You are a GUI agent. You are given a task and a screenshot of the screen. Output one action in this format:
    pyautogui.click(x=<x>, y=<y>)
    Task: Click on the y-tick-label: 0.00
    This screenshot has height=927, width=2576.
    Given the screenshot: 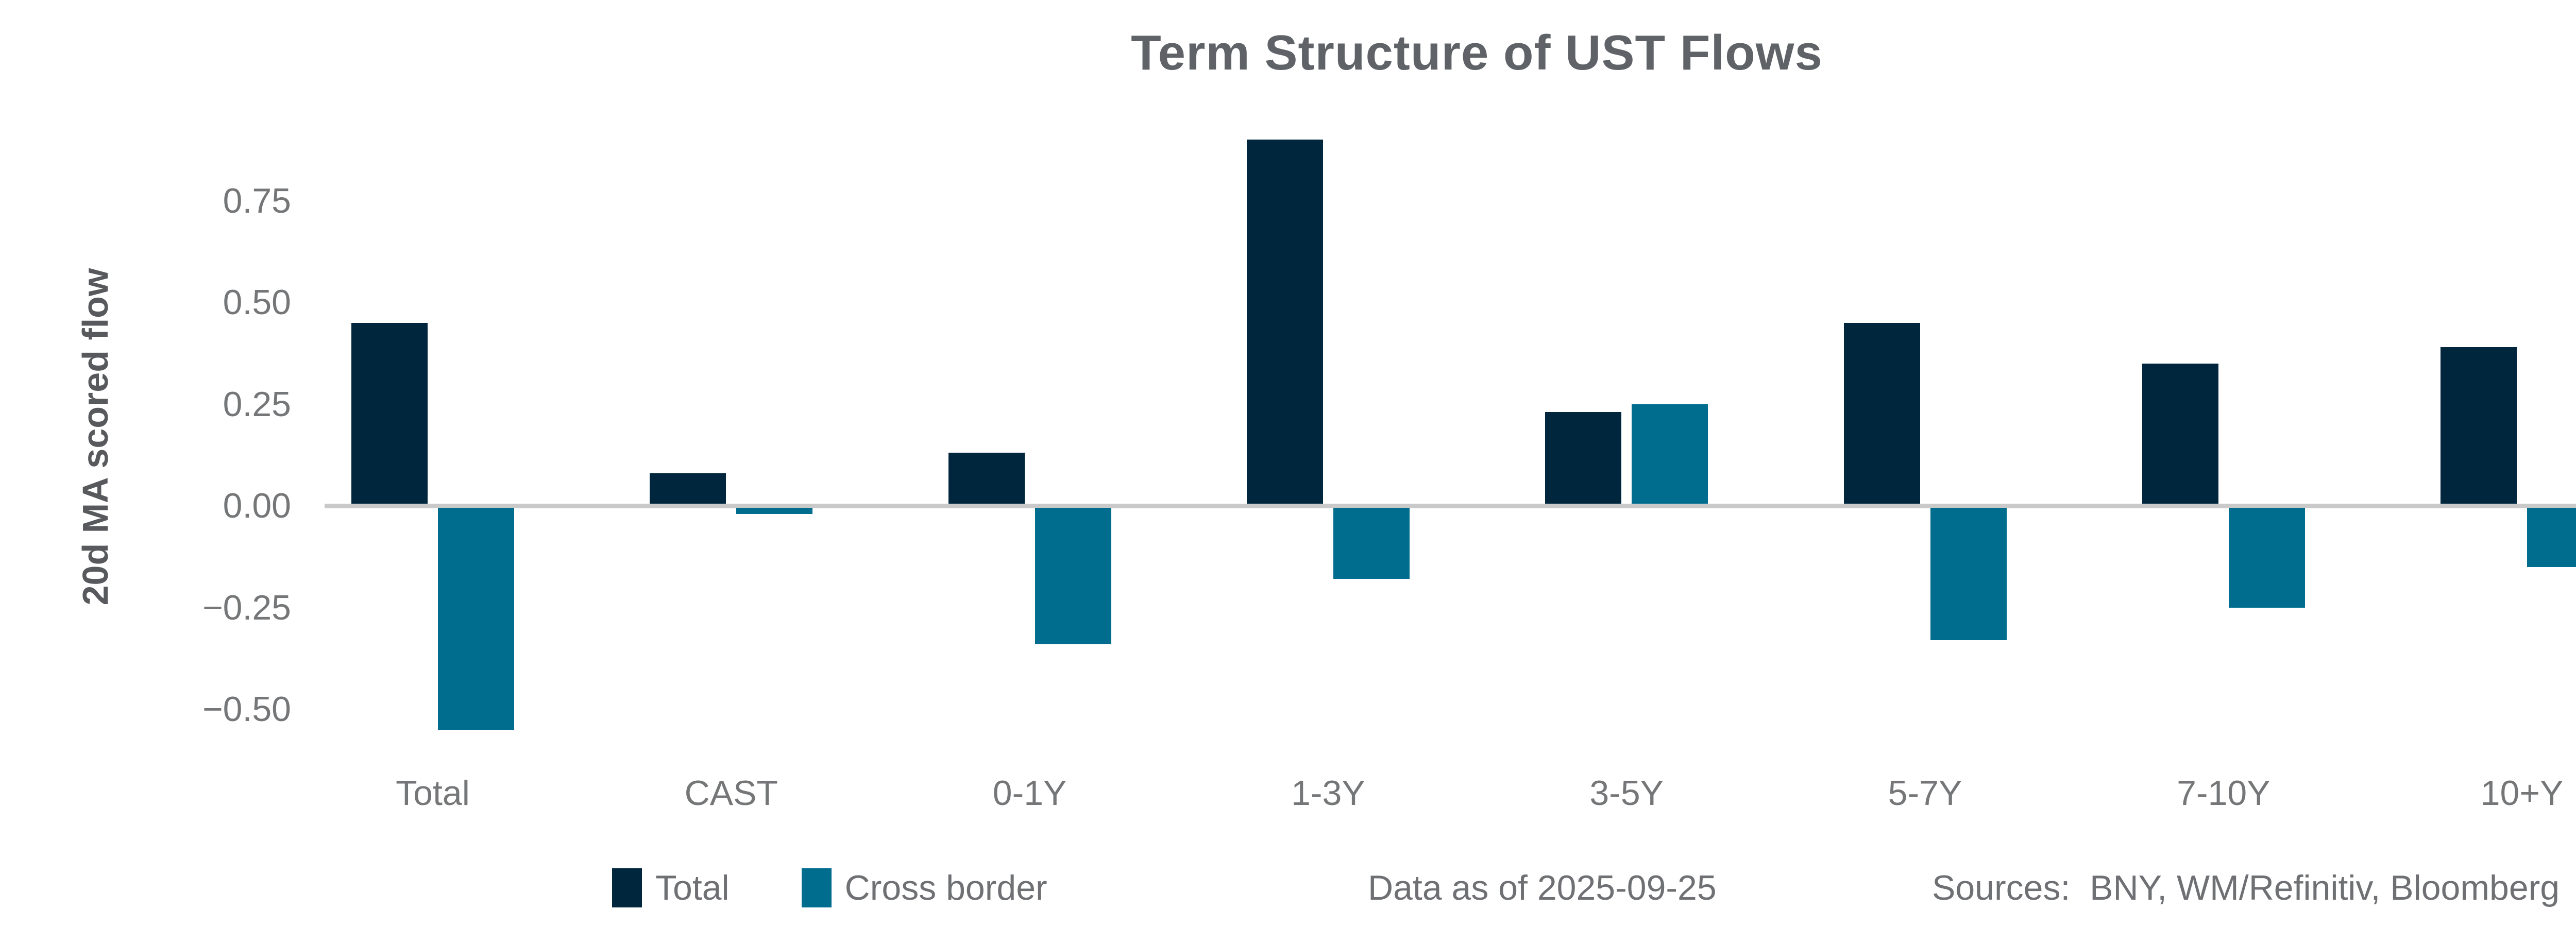 What is the action you would take?
    pyautogui.click(x=257, y=506)
    